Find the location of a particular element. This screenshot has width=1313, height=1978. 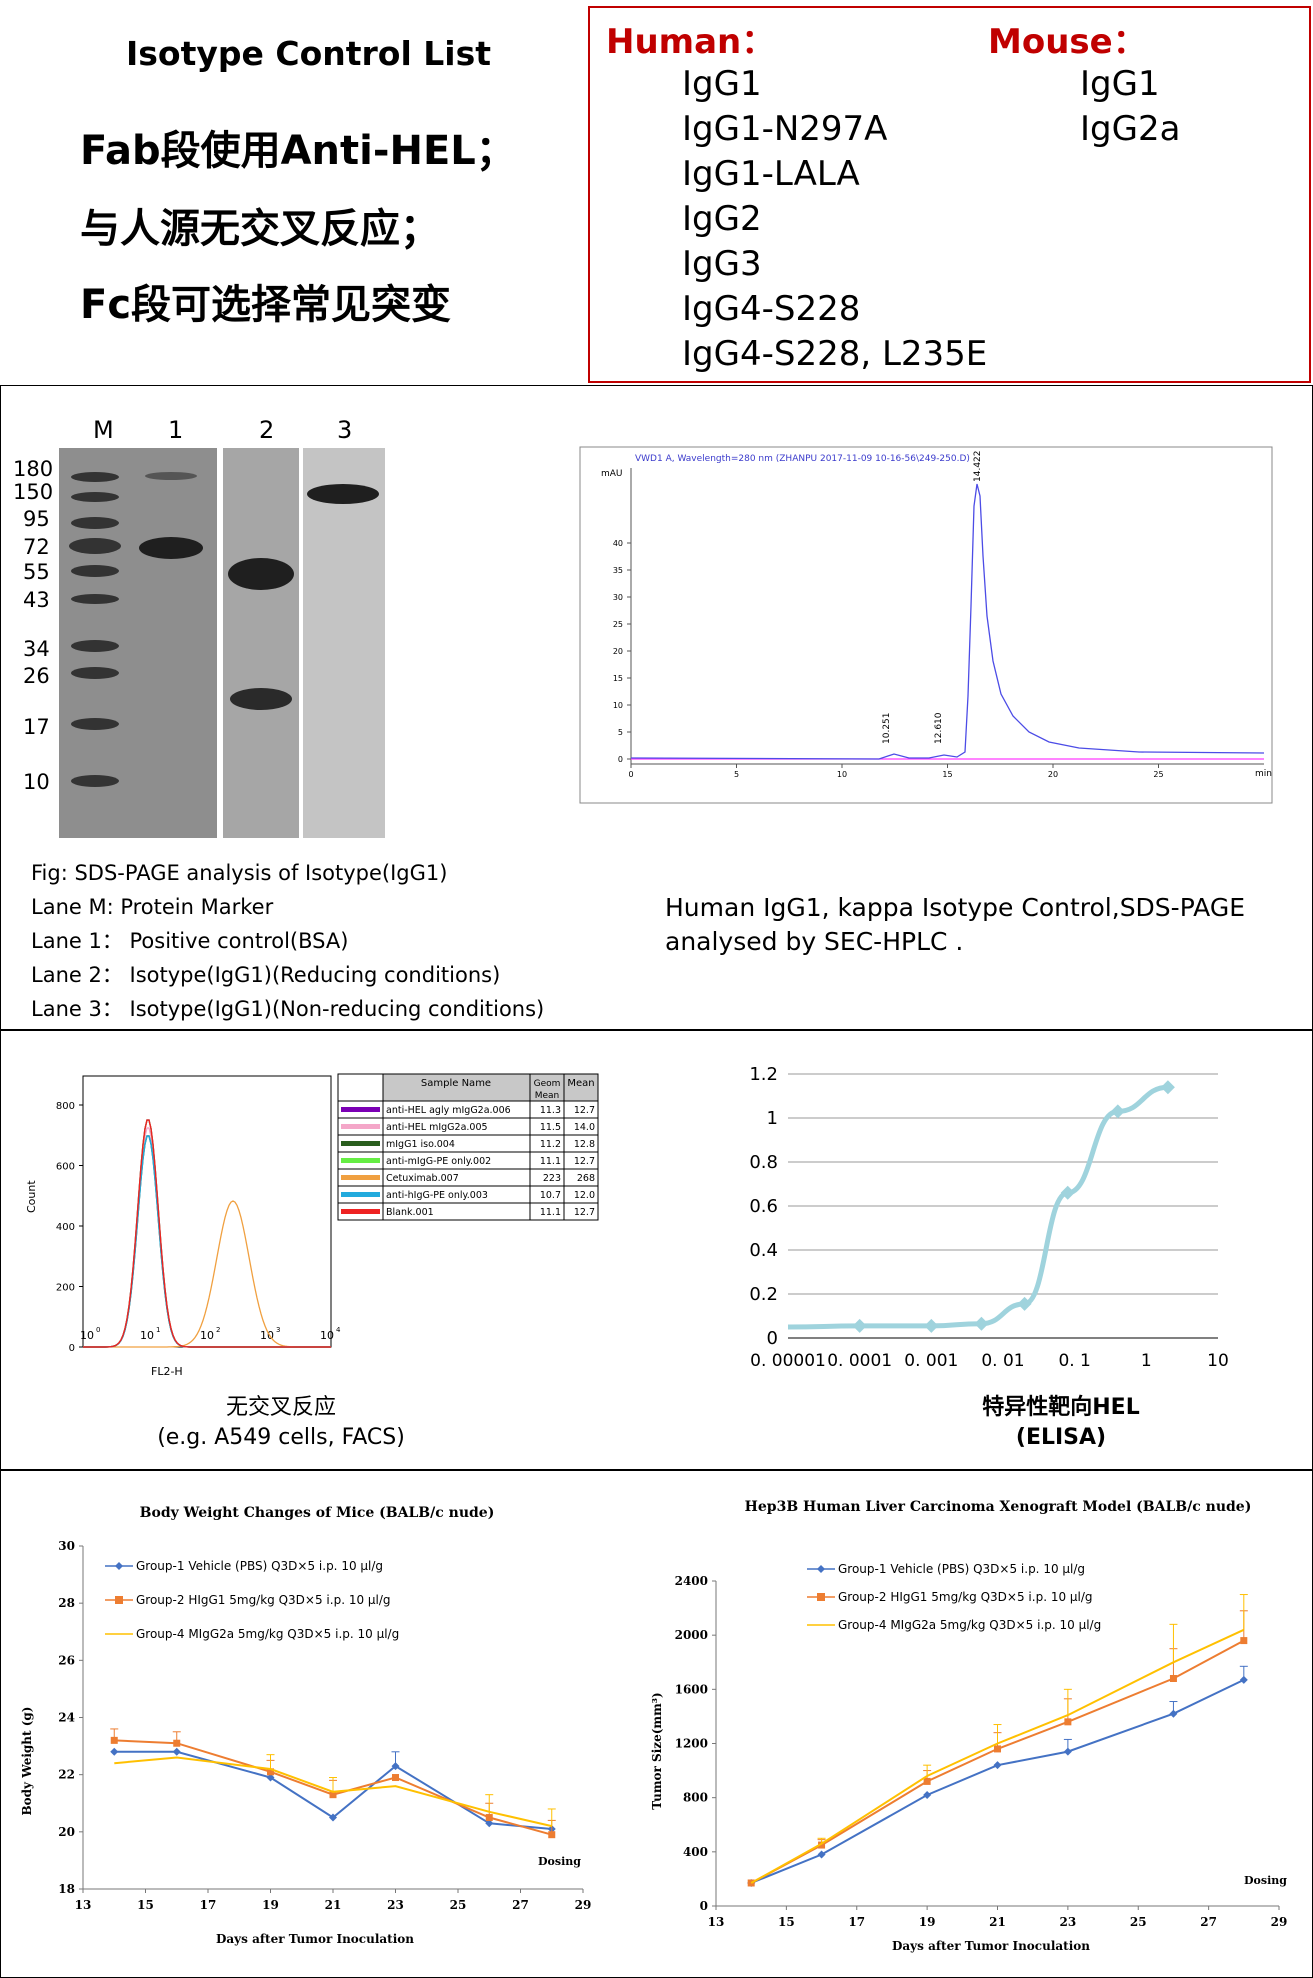

elisa-fit-line is located at coordinates (978, 1207).